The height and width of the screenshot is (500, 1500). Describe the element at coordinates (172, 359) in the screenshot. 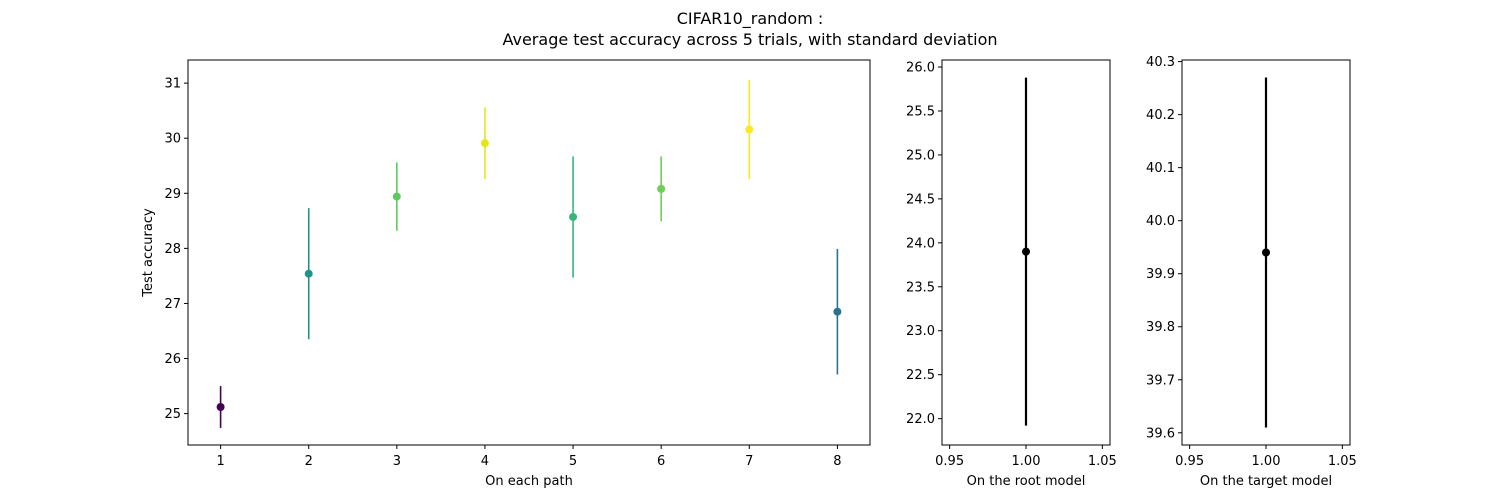

I see `y-tick-label: 26` at that location.